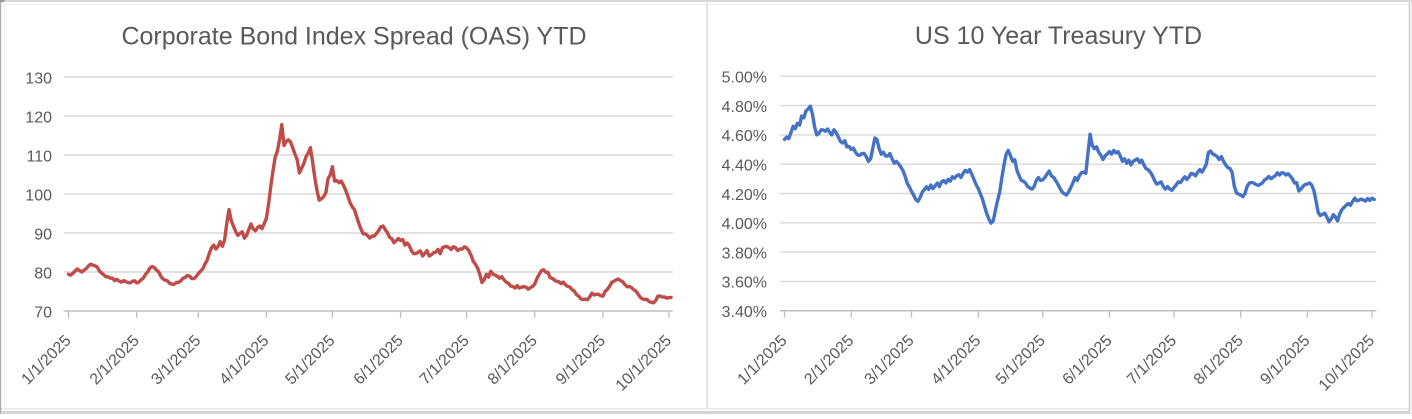 The width and height of the screenshot is (1412, 419). What do you see at coordinates (744, 224) in the screenshot?
I see `svg-text: 4.00%` at bounding box center [744, 224].